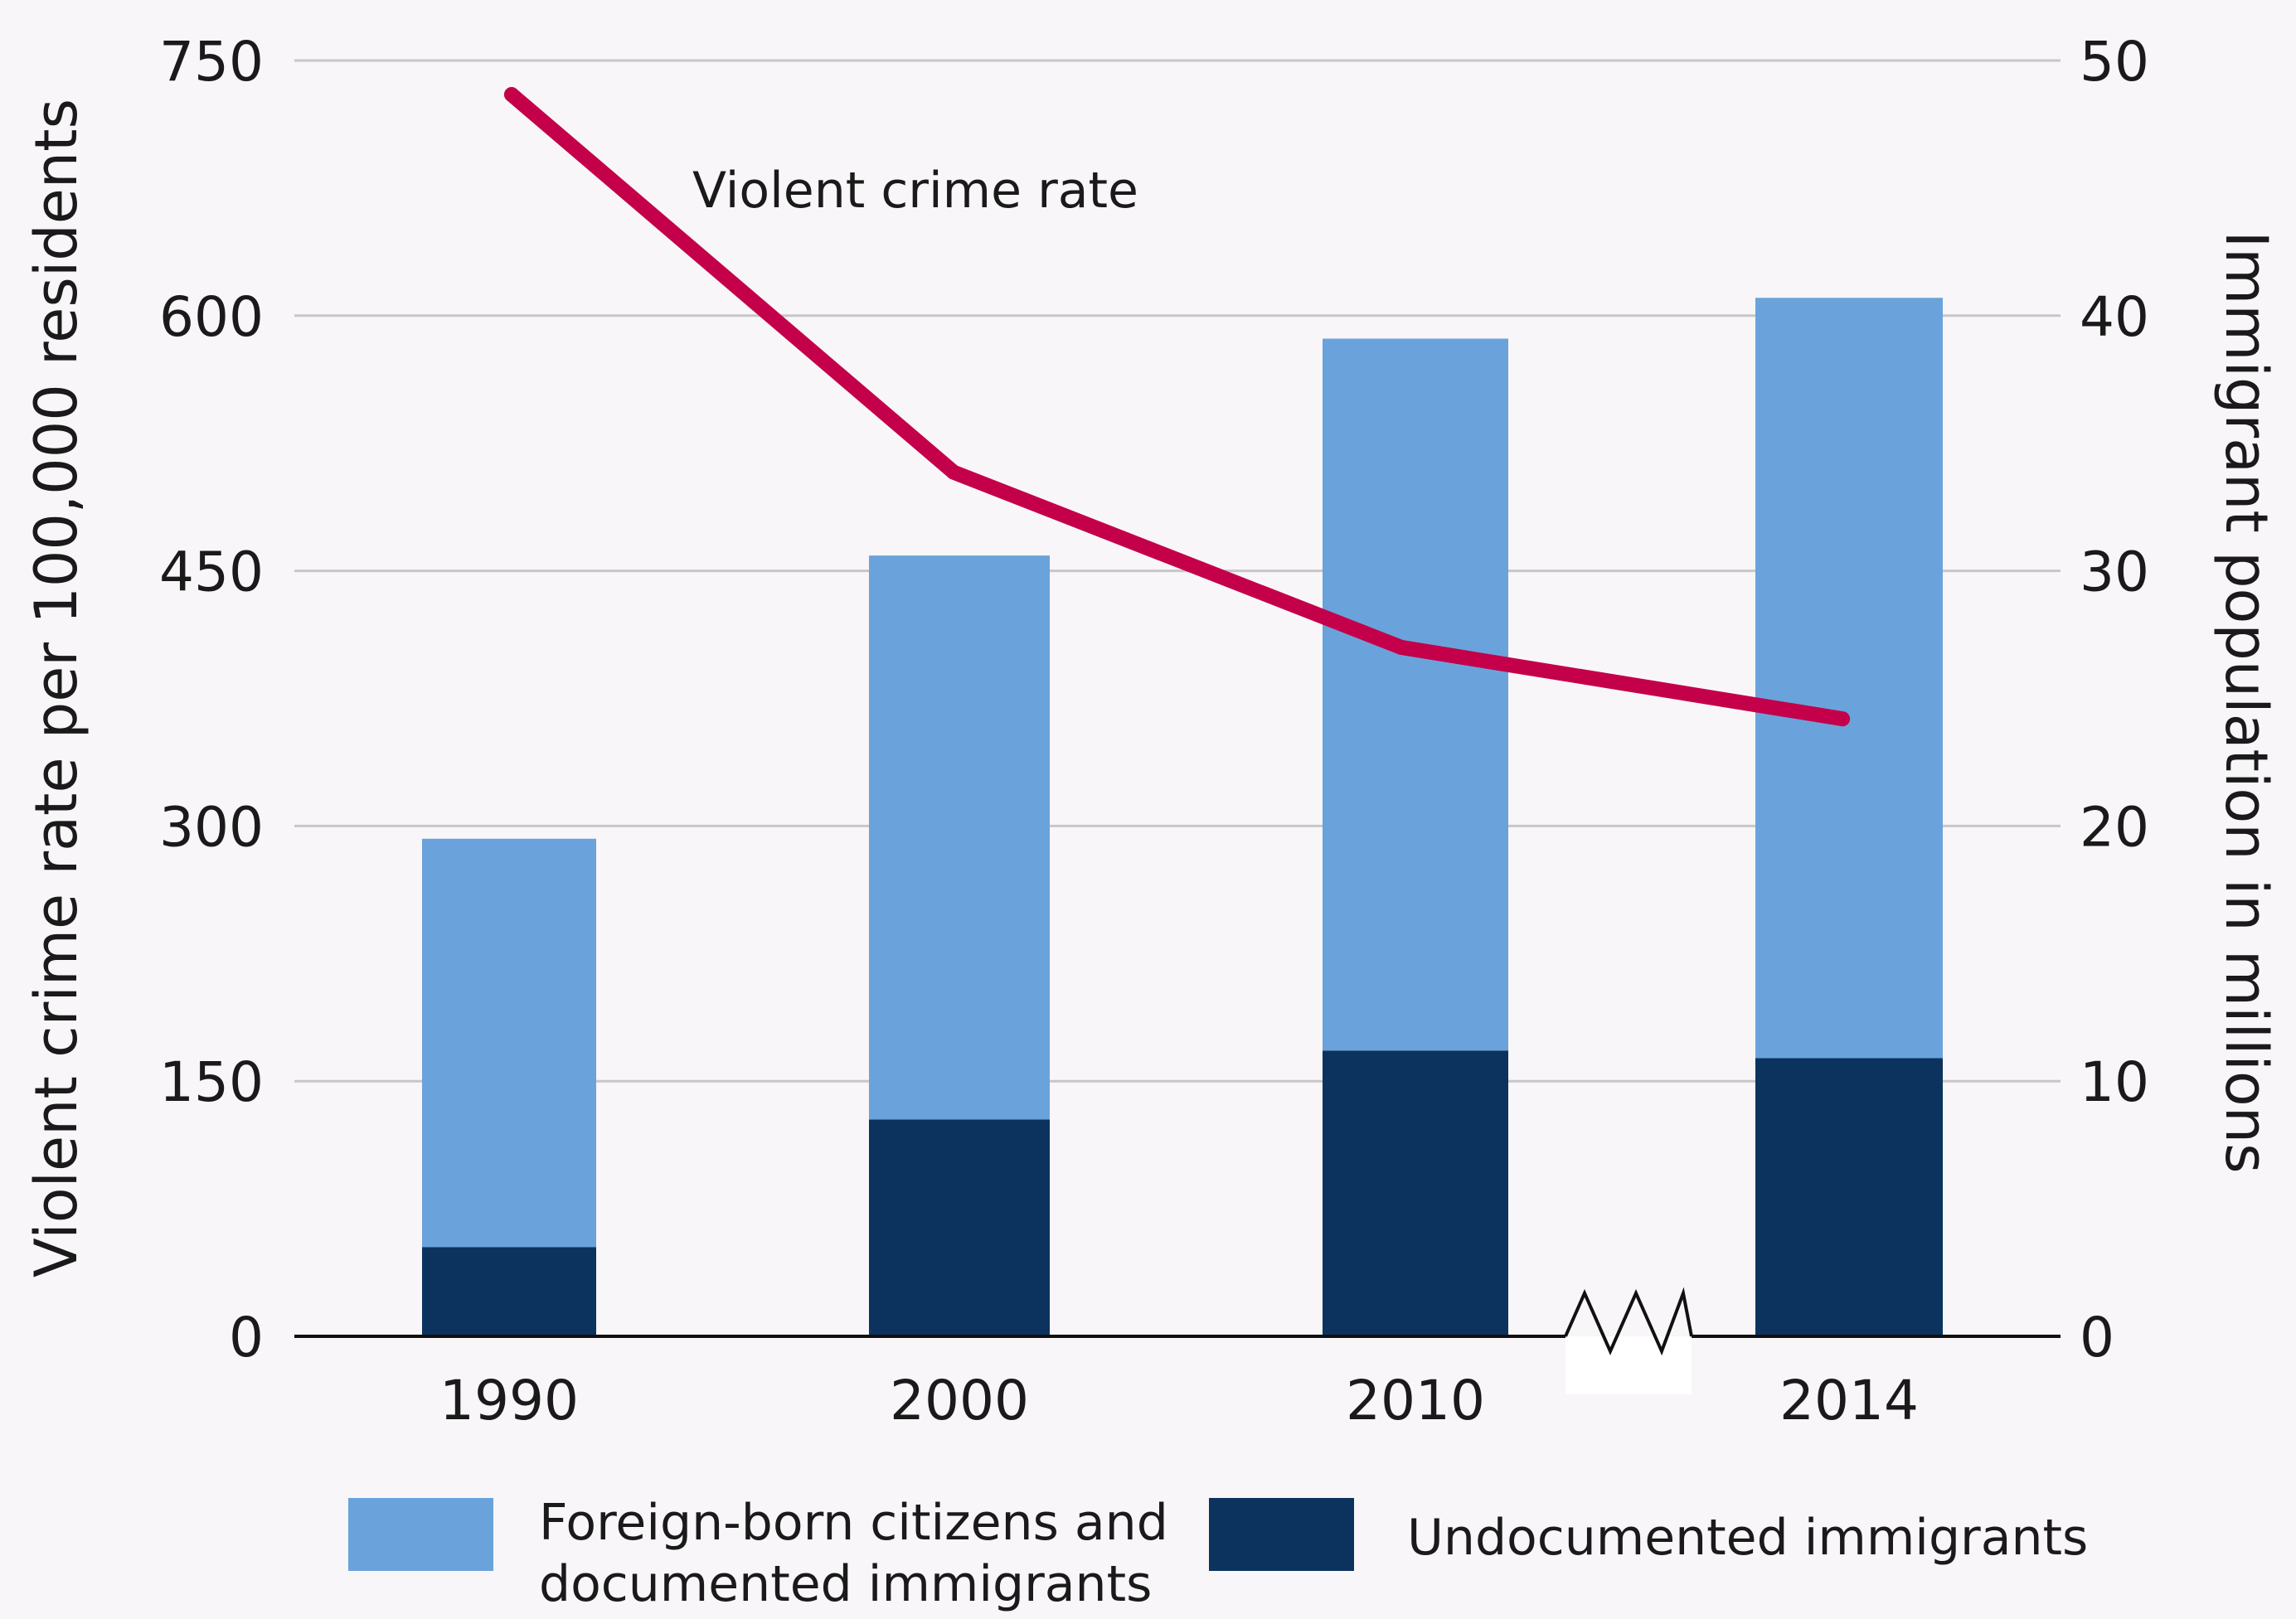 The height and width of the screenshot is (1619, 2296). I want to click on line-annotation: Violent crime rate, so click(915, 191).